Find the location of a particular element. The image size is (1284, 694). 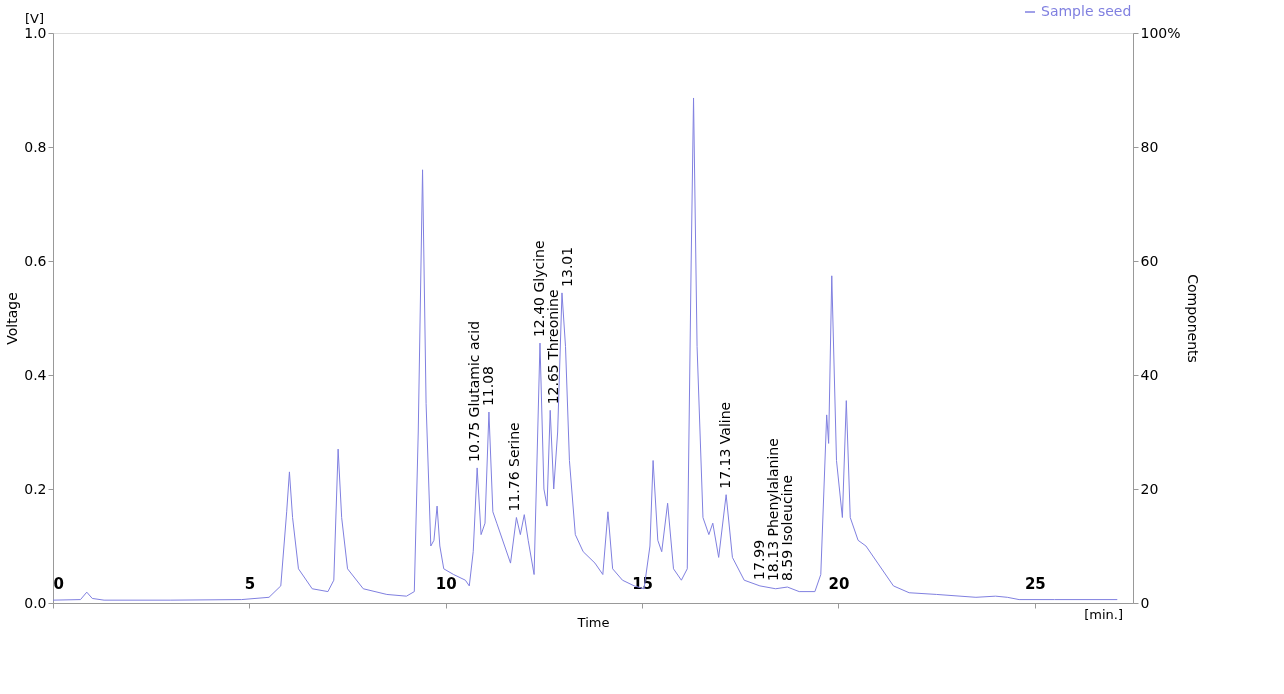

y2-tick-label: 40 is located at coordinates (1149, 374).